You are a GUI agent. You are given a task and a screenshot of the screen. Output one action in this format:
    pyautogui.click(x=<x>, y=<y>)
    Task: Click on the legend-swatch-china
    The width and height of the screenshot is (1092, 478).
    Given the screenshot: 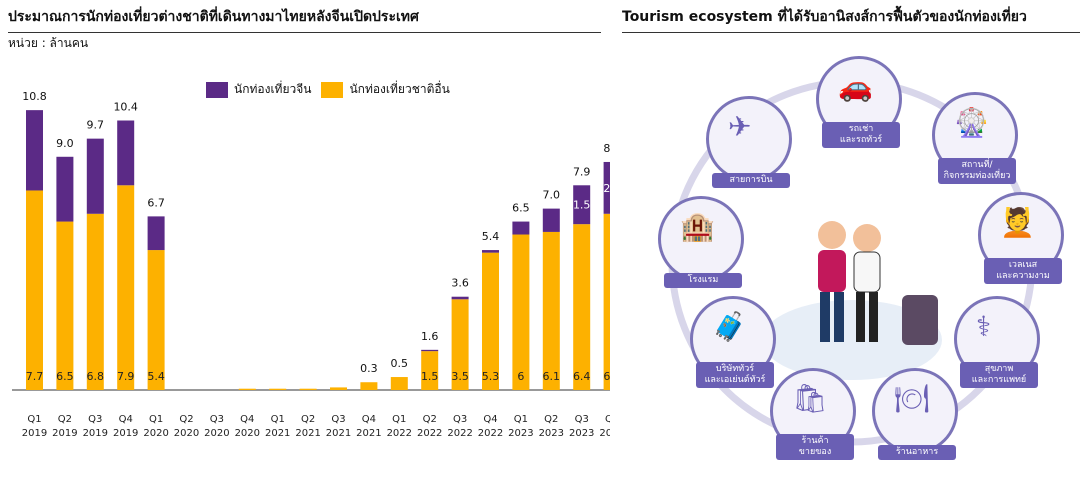 What is the action you would take?
    pyautogui.click(x=217, y=89)
    